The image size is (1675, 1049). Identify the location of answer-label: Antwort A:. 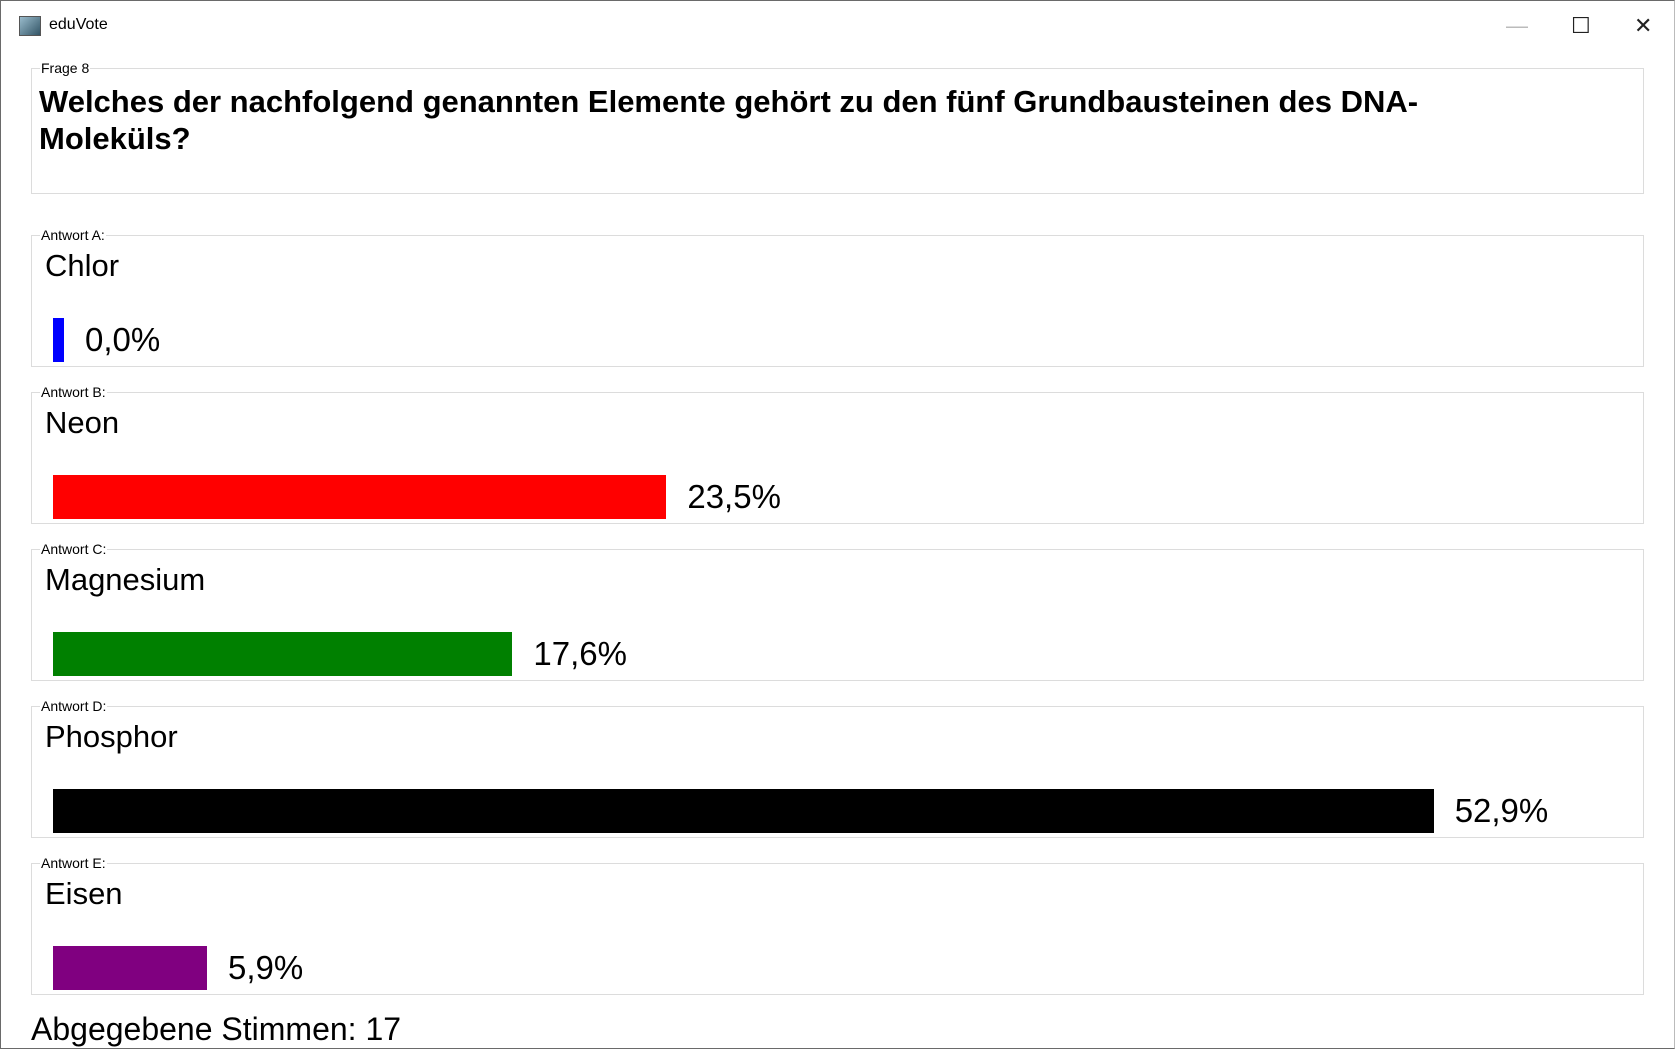
(73, 235).